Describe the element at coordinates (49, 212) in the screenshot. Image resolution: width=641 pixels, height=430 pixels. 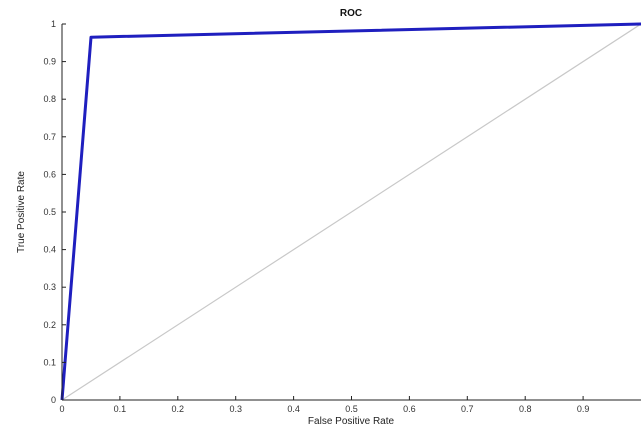
I see `y-tick-label: 0.5` at that location.